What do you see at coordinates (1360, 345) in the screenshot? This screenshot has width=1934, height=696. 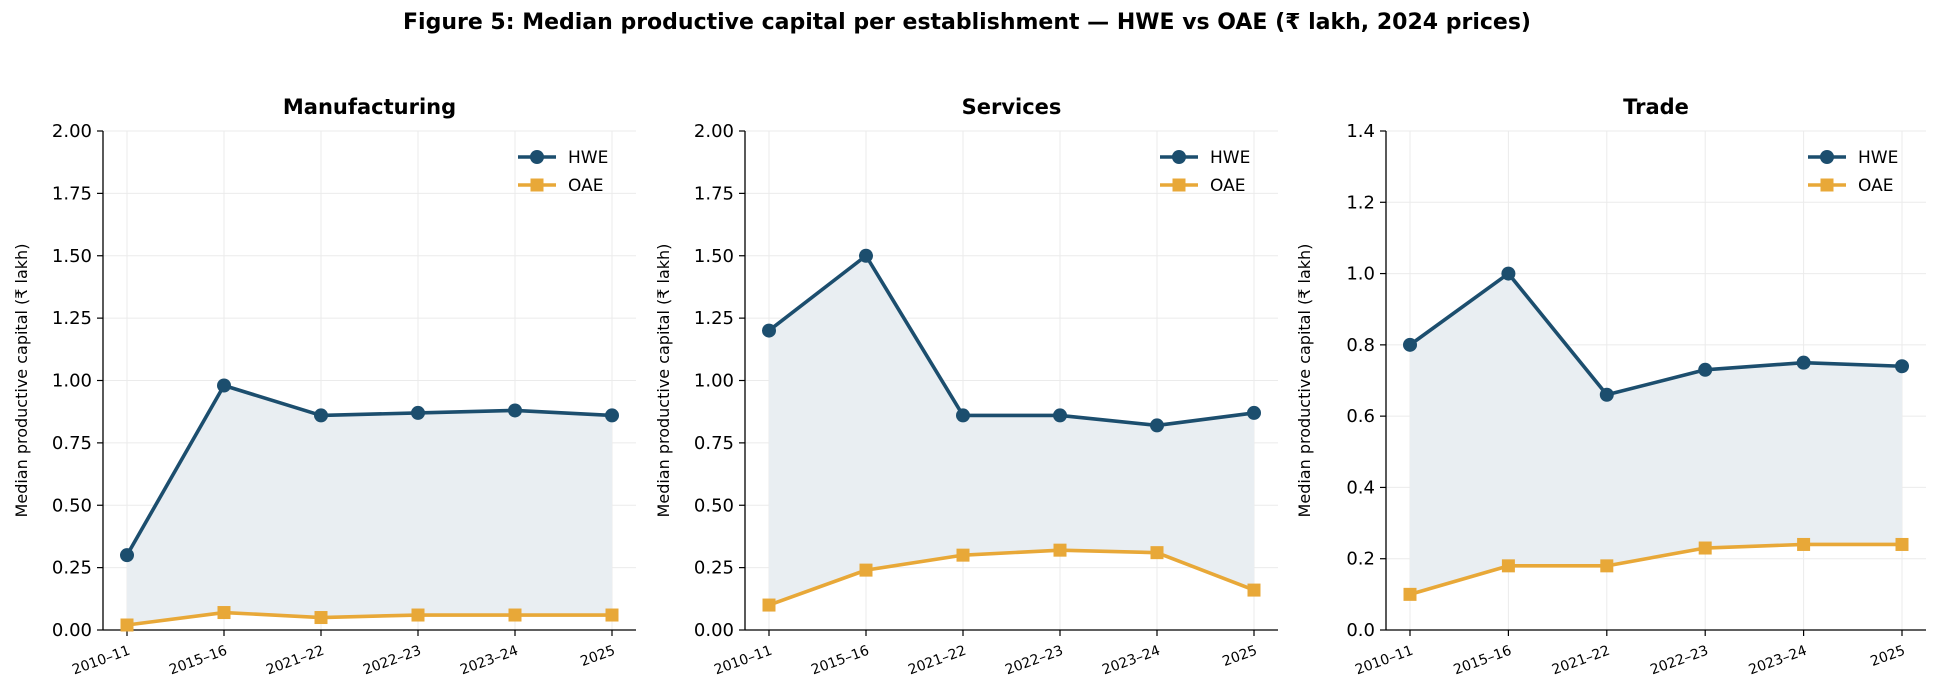 I see `y-tick-label: 0.8` at bounding box center [1360, 345].